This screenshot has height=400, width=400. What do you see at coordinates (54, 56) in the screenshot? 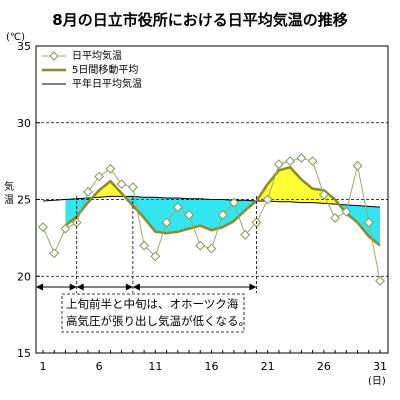
I see `legend-daily-marker` at bounding box center [54, 56].